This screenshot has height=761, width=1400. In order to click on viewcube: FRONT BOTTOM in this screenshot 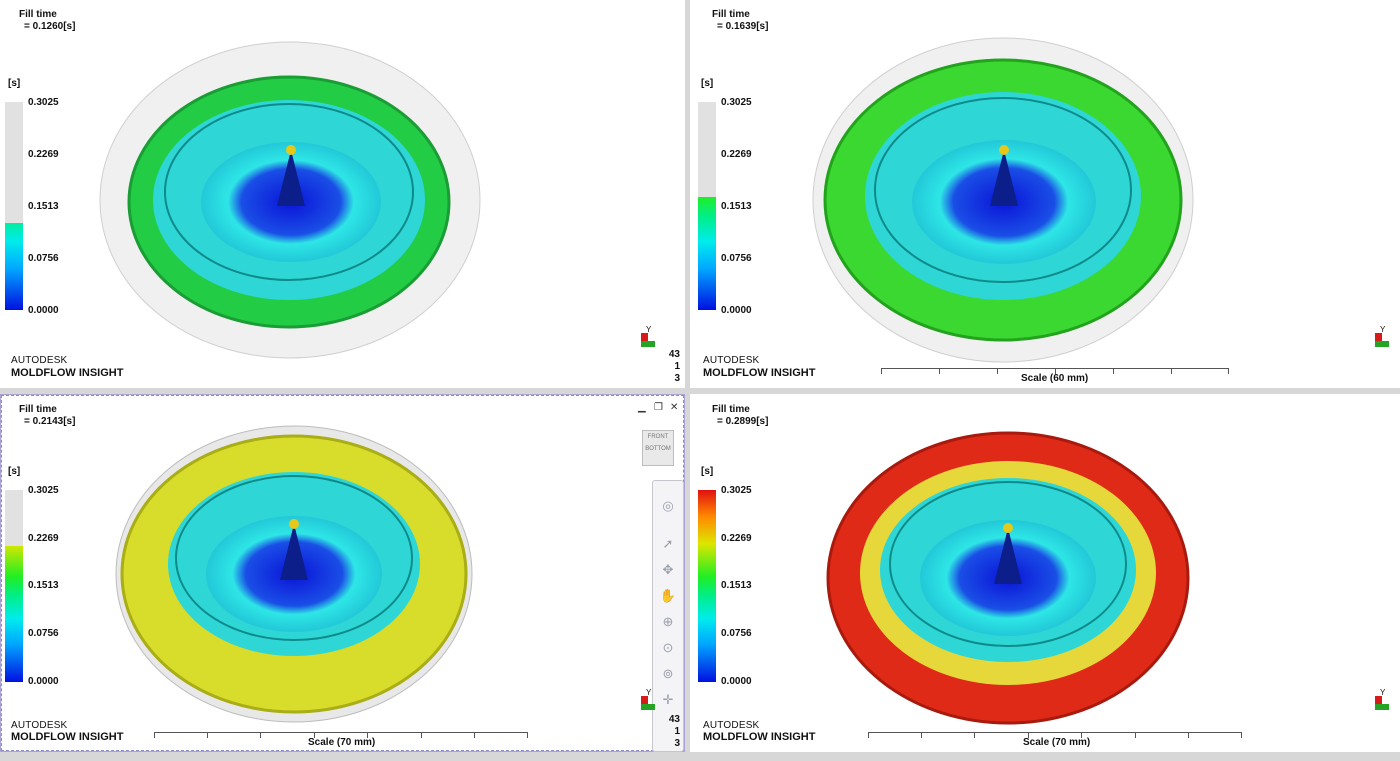, I will do `click(658, 448)`.